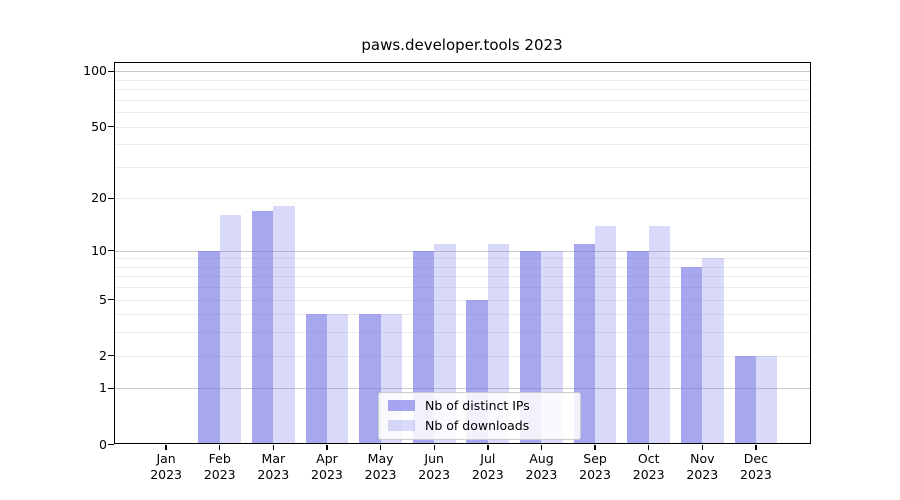 The height and width of the screenshot is (500, 900). I want to click on x-tick-label-jan: Jan 2023, so click(166, 467).